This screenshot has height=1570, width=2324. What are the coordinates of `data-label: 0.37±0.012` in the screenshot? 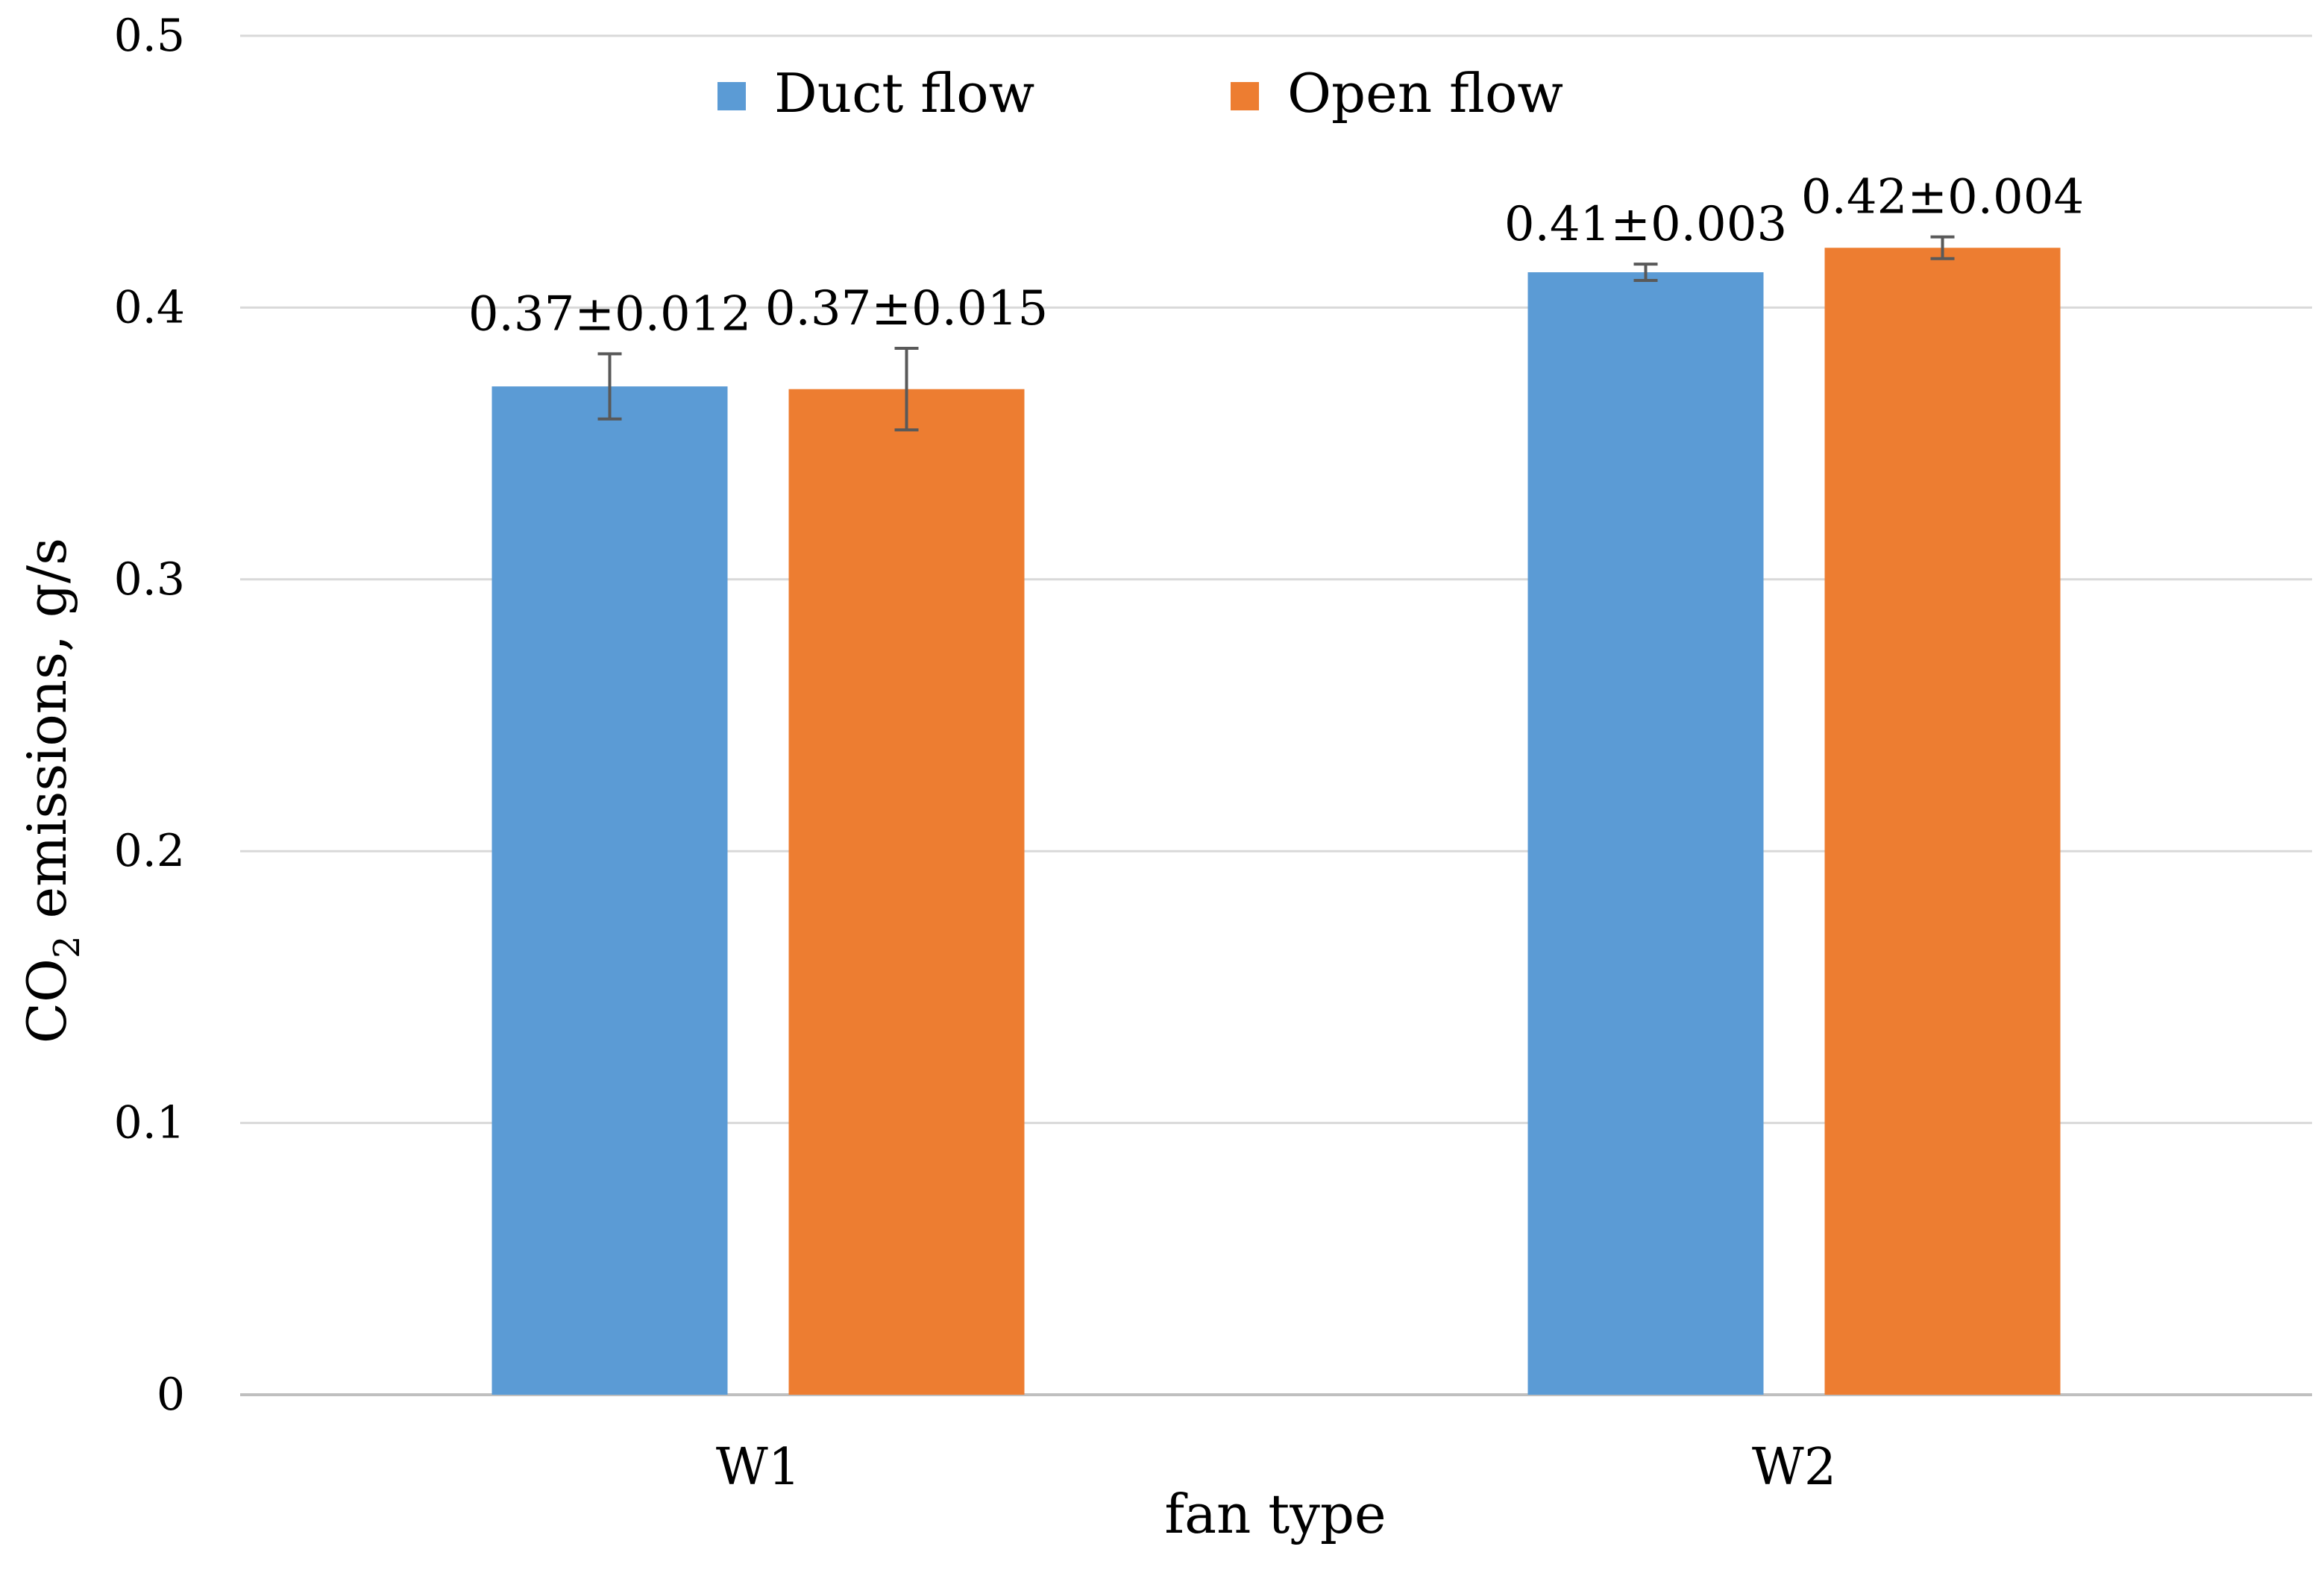 It's located at (609, 314).